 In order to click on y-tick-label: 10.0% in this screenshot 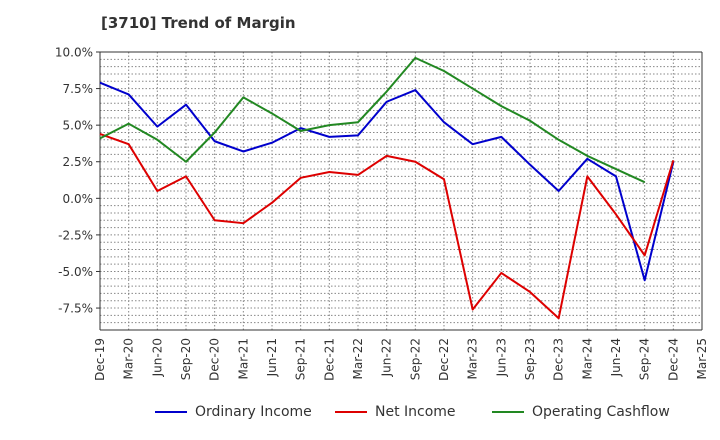, I will do `click(74, 53)`.